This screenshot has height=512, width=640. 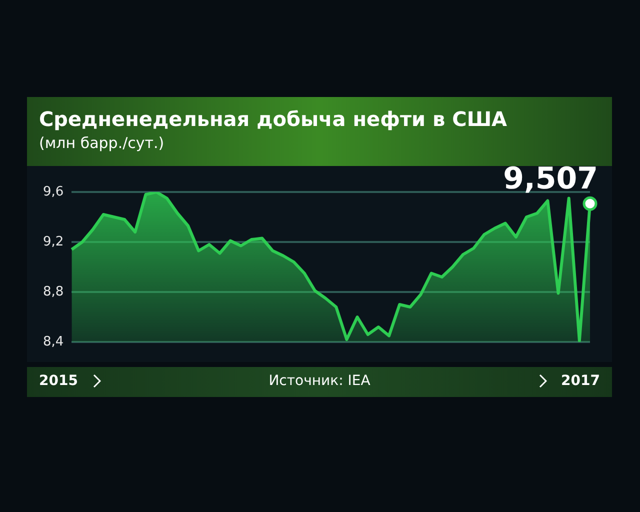 What do you see at coordinates (53, 342) in the screenshot?
I see `y-tick-label: 8,4` at bounding box center [53, 342].